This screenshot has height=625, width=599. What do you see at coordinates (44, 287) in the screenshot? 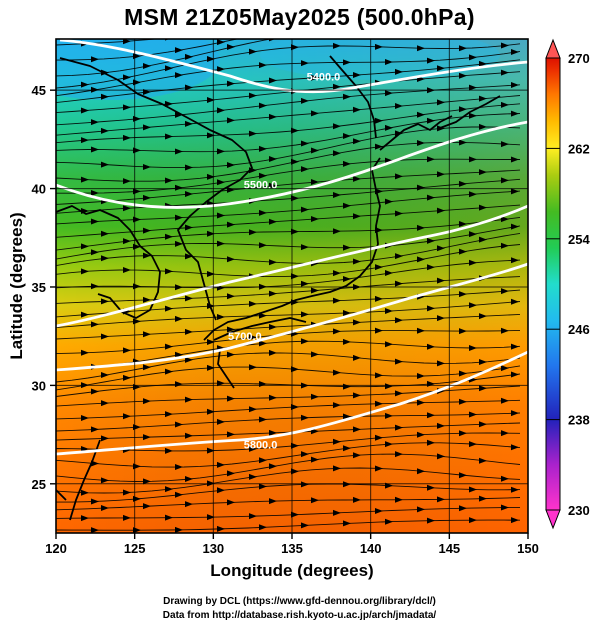
I see `y-axis-ticks: 25 30 35 40 45` at bounding box center [44, 287].